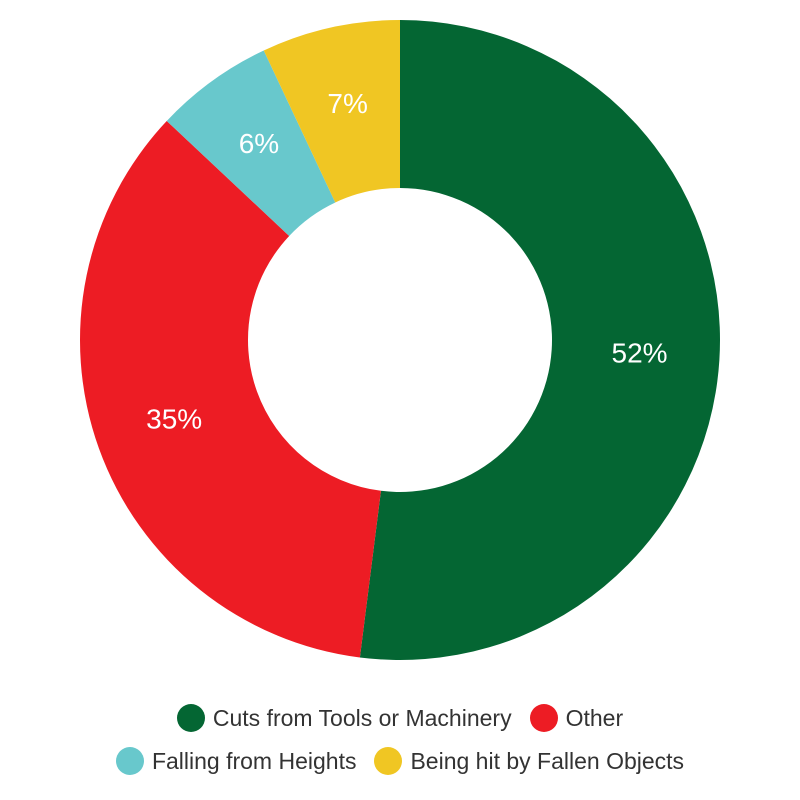 Image resolution: width=800 pixels, height=800 pixels. I want to click on legend-label-cuts: Cuts from Tools or Machinery, so click(362, 717).